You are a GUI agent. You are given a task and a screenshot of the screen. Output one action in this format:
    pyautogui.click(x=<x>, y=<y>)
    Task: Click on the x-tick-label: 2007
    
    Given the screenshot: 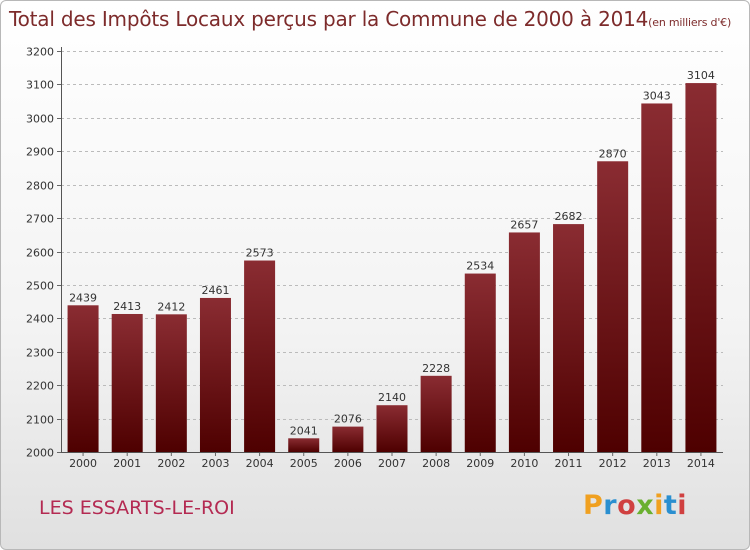 What is the action you would take?
    pyautogui.click(x=392, y=463)
    